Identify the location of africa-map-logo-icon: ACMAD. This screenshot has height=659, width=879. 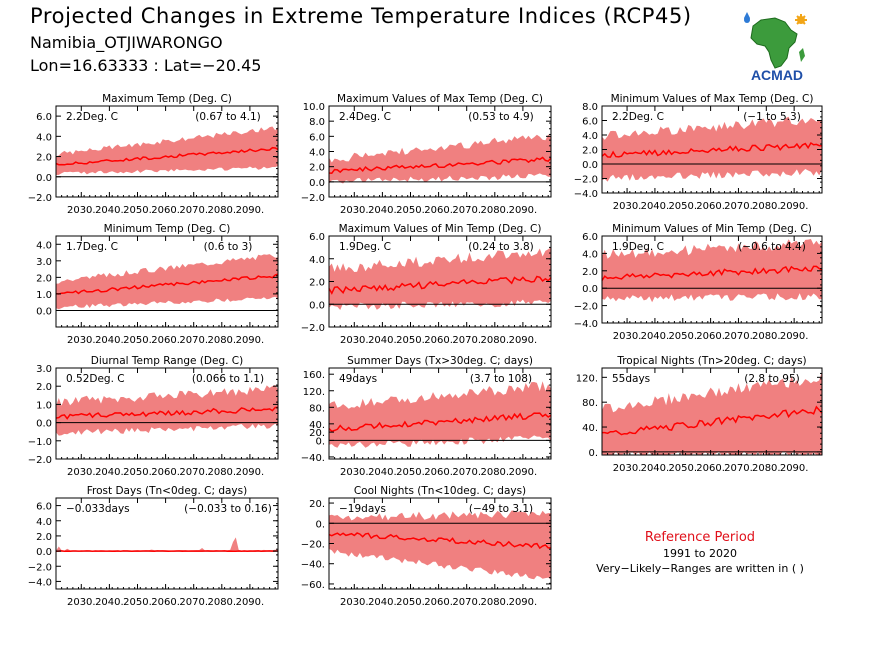
(775, 47).